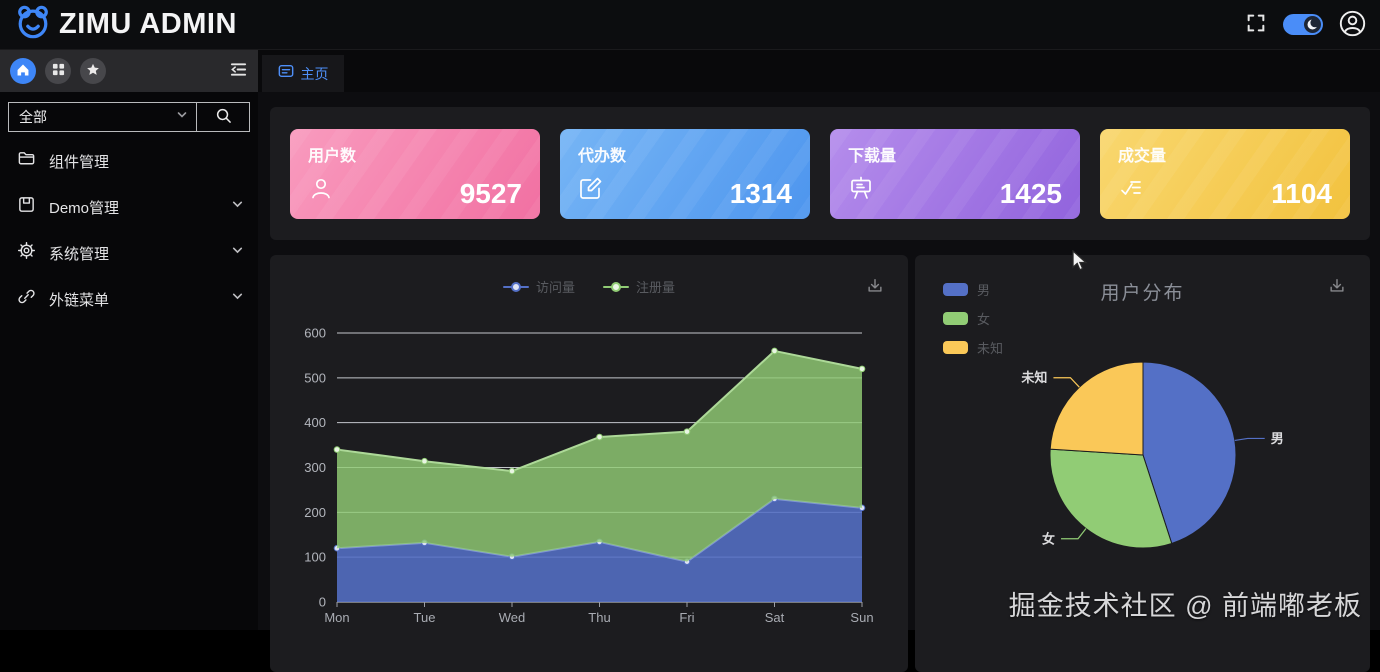 This screenshot has height=672, width=1380. I want to click on stat-label: 成交量, so click(1142, 156).